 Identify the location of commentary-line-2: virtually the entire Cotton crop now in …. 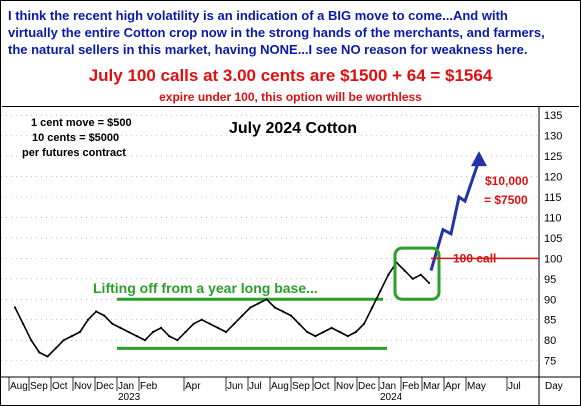
(276, 32).